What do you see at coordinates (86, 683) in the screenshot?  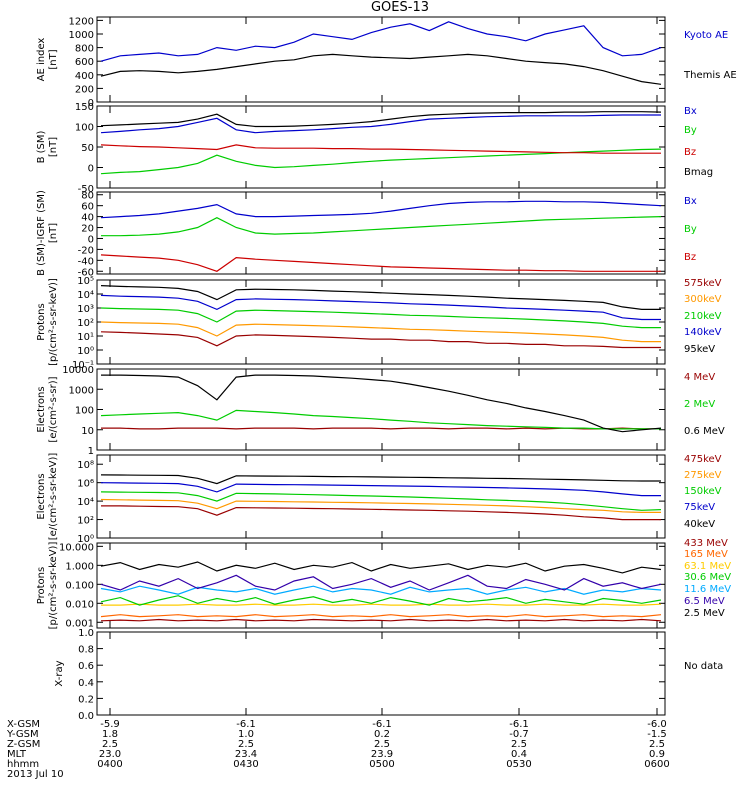 I see `y-tick-label: 0.4` at bounding box center [86, 683].